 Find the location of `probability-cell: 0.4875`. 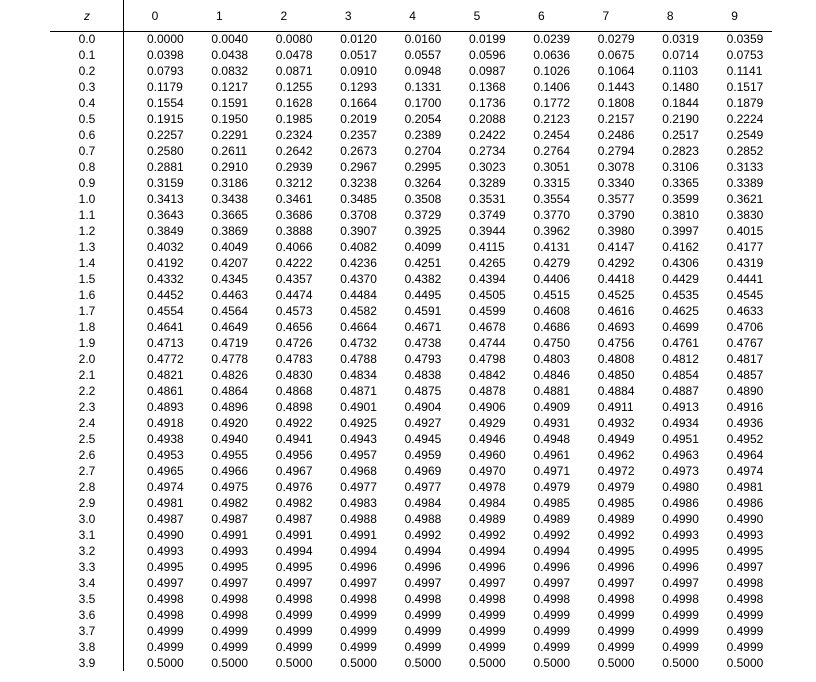

probability-cell: 0.4875 is located at coordinates (423, 391).